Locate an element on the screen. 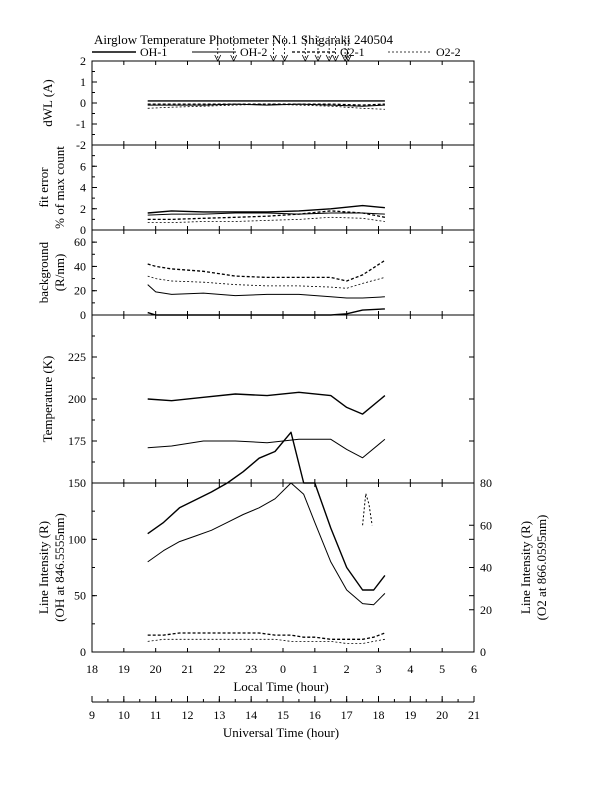 Image resolution: width=612 pixels, height=792 pixels. universal-time-tick-label: 19 is located at coordinates (410, 715).